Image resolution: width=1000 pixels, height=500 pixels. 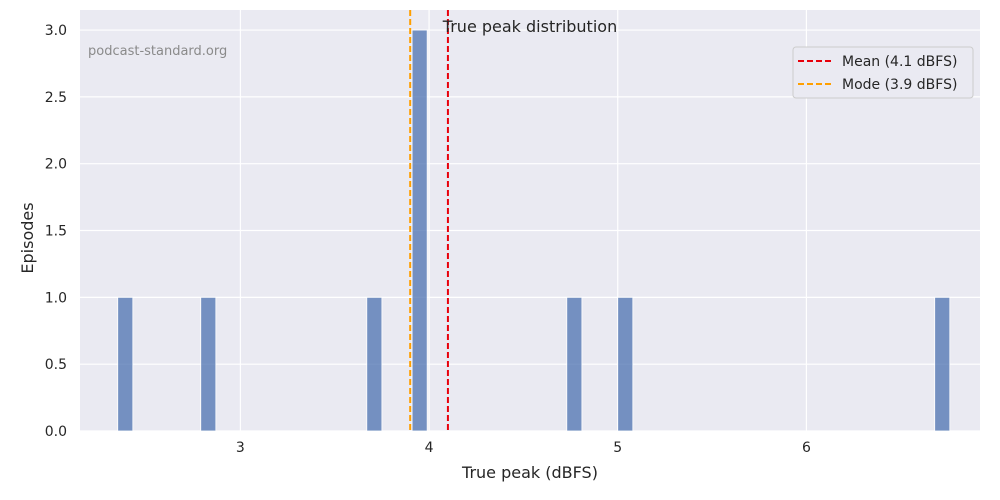 What do you see at coordinates (429, 220) in the screenshot?
I see `reference-lines` at bounding box center [429, 220].